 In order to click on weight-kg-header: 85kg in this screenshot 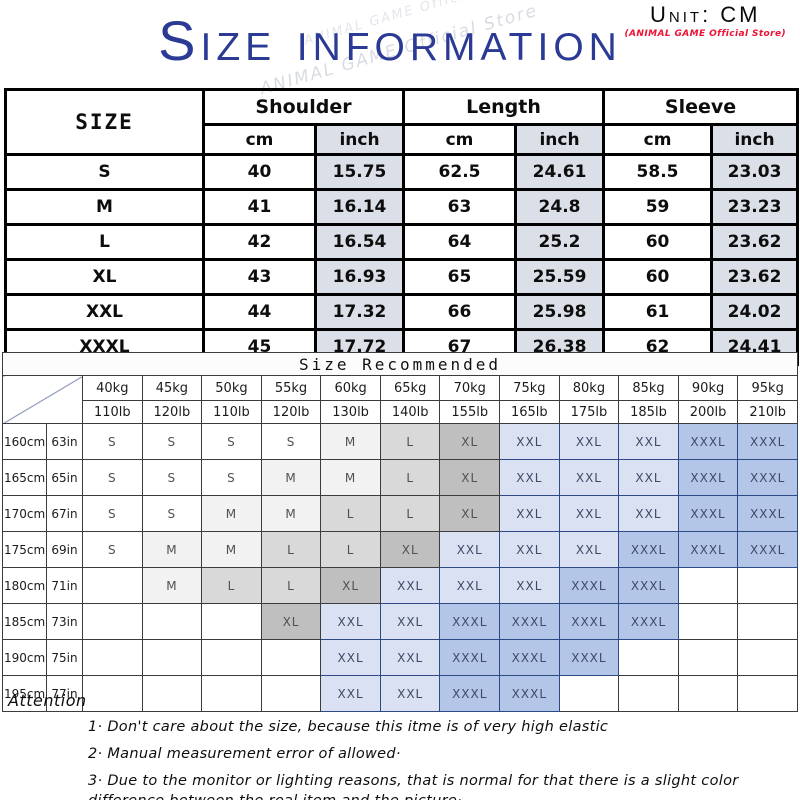, I will do `click(648, 388)`.